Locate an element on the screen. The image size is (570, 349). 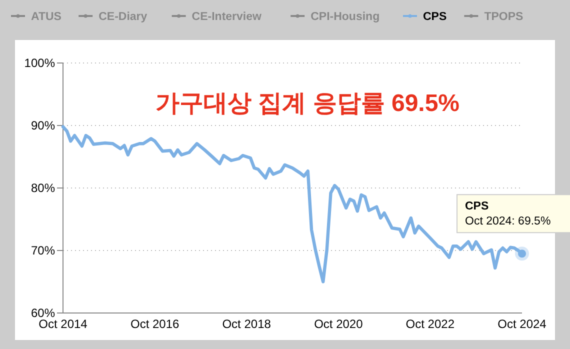
x-tick-label: Oct 2018 is located at coordinates (247, 324).